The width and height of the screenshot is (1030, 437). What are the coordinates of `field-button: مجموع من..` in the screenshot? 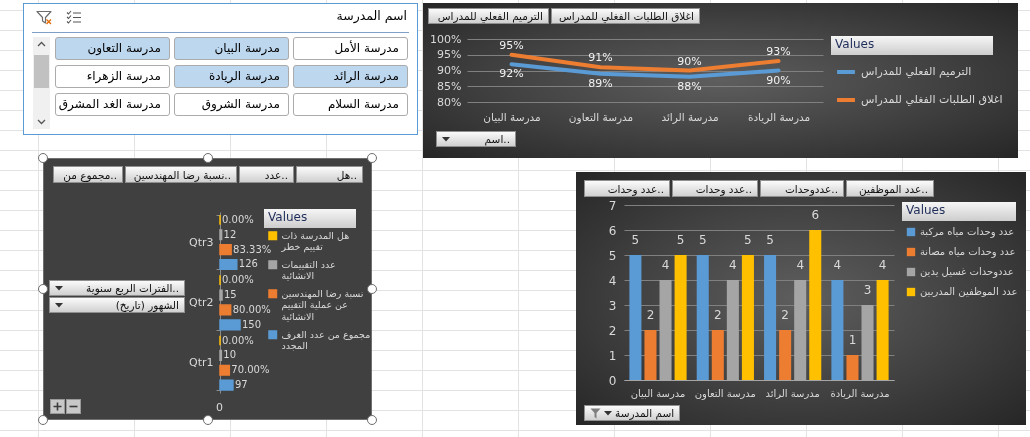 It's located at (88, 174).